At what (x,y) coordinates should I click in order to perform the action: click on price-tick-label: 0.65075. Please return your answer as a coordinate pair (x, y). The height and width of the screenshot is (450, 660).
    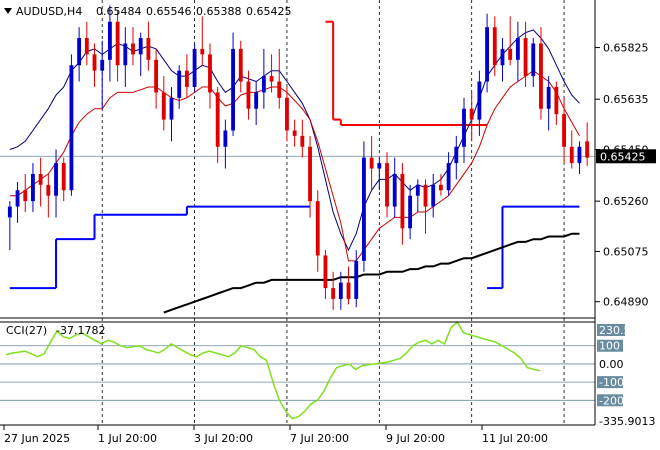
    Looking at the image, I should click on (626, 251).